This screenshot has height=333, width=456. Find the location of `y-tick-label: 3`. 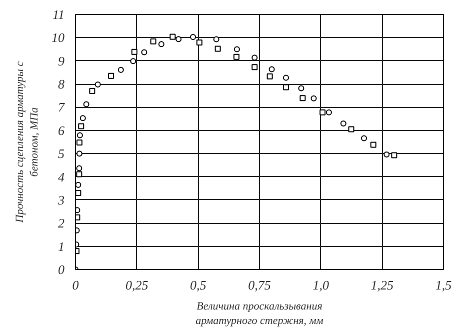

y-tick-label: 3 is located at coordinates (61, 200).